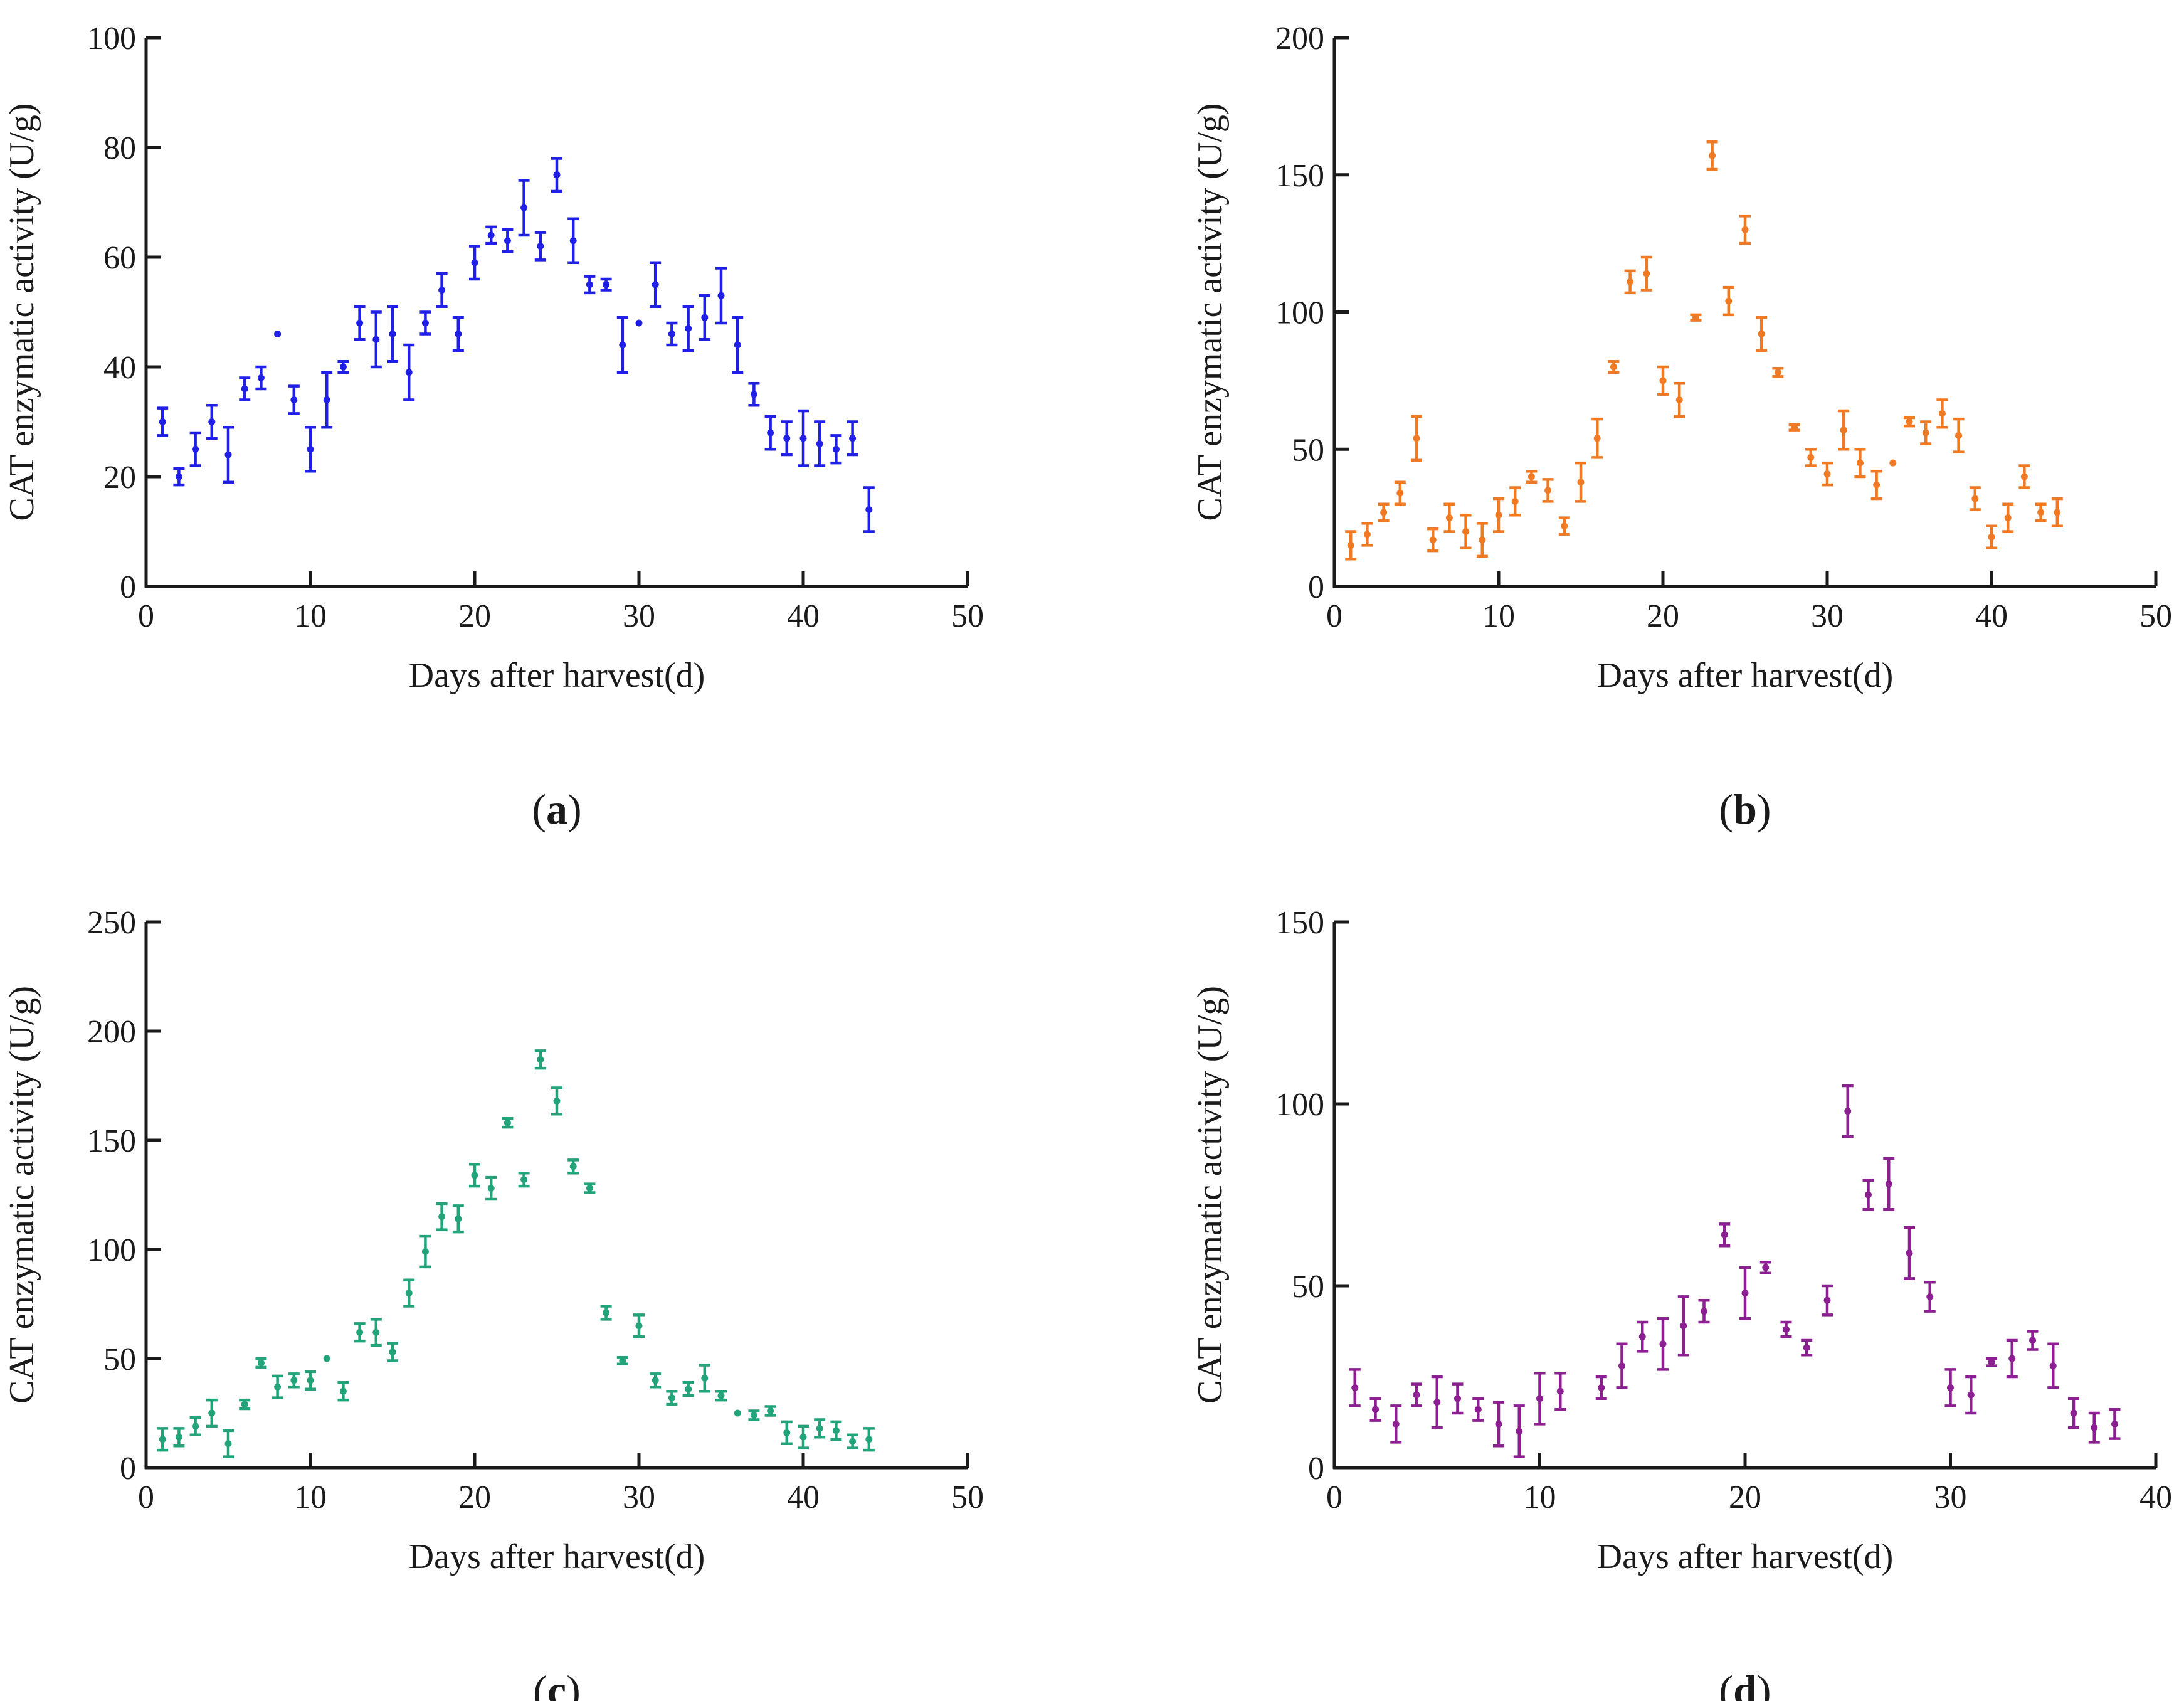 Image resolution: width=2184 pixels, height=1701 pixels. What do you see at coordinates (120, 258) in the screenshot?
I see `y-tick-label: 60` at bounding box center [120, 258].